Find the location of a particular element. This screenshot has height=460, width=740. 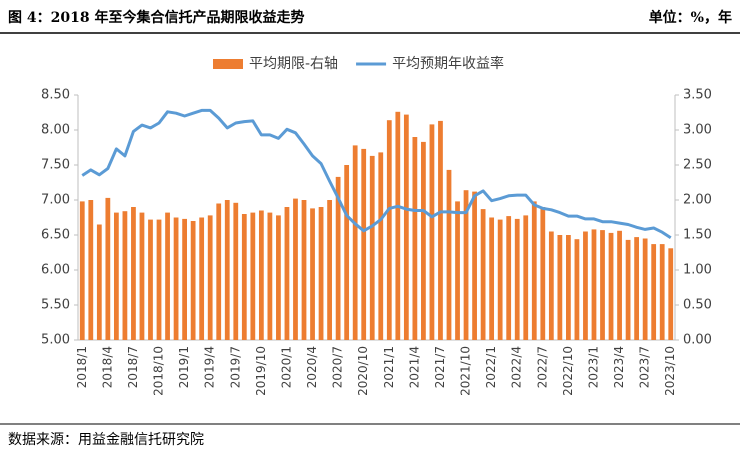

y2-tick-label: 0.50 is located at coordinates (697, 305).